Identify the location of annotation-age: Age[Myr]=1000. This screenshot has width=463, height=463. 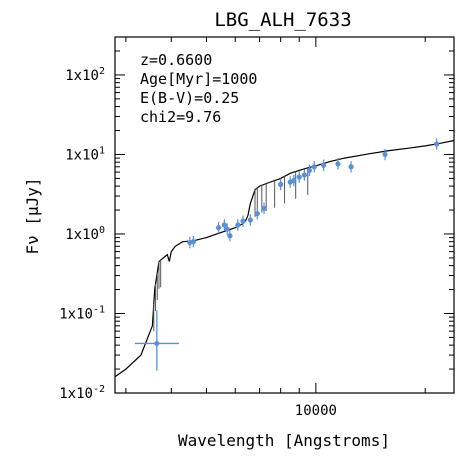
(198, 79).